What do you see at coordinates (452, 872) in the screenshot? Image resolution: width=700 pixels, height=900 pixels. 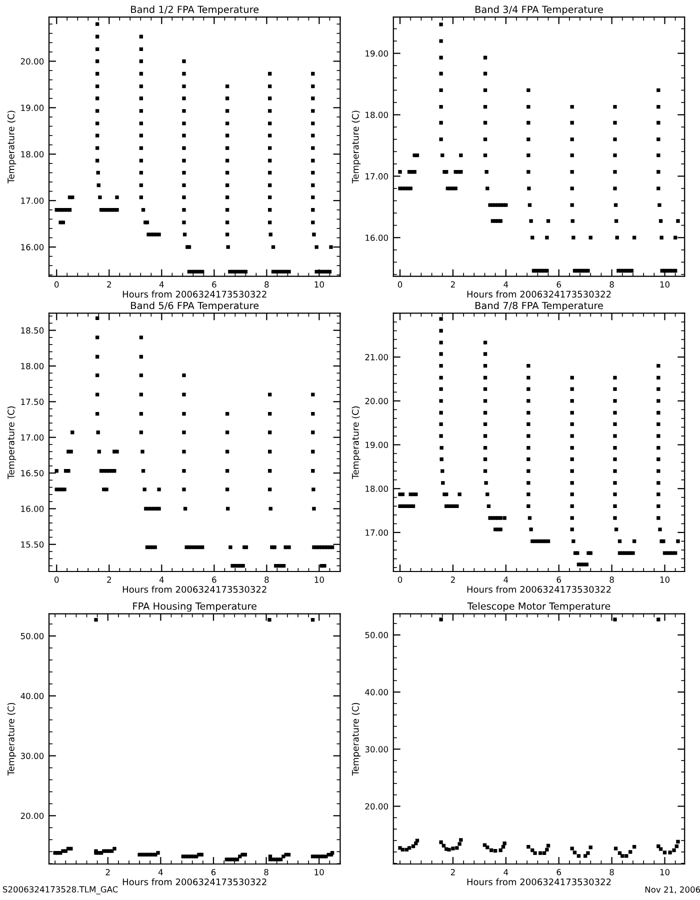 I see `x-tick-label: 2` at bounding box center [452, 872].